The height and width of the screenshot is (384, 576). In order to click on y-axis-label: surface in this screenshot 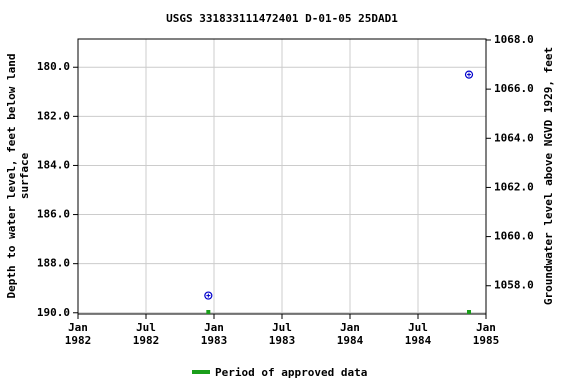, I will do `click(24, 175)`.